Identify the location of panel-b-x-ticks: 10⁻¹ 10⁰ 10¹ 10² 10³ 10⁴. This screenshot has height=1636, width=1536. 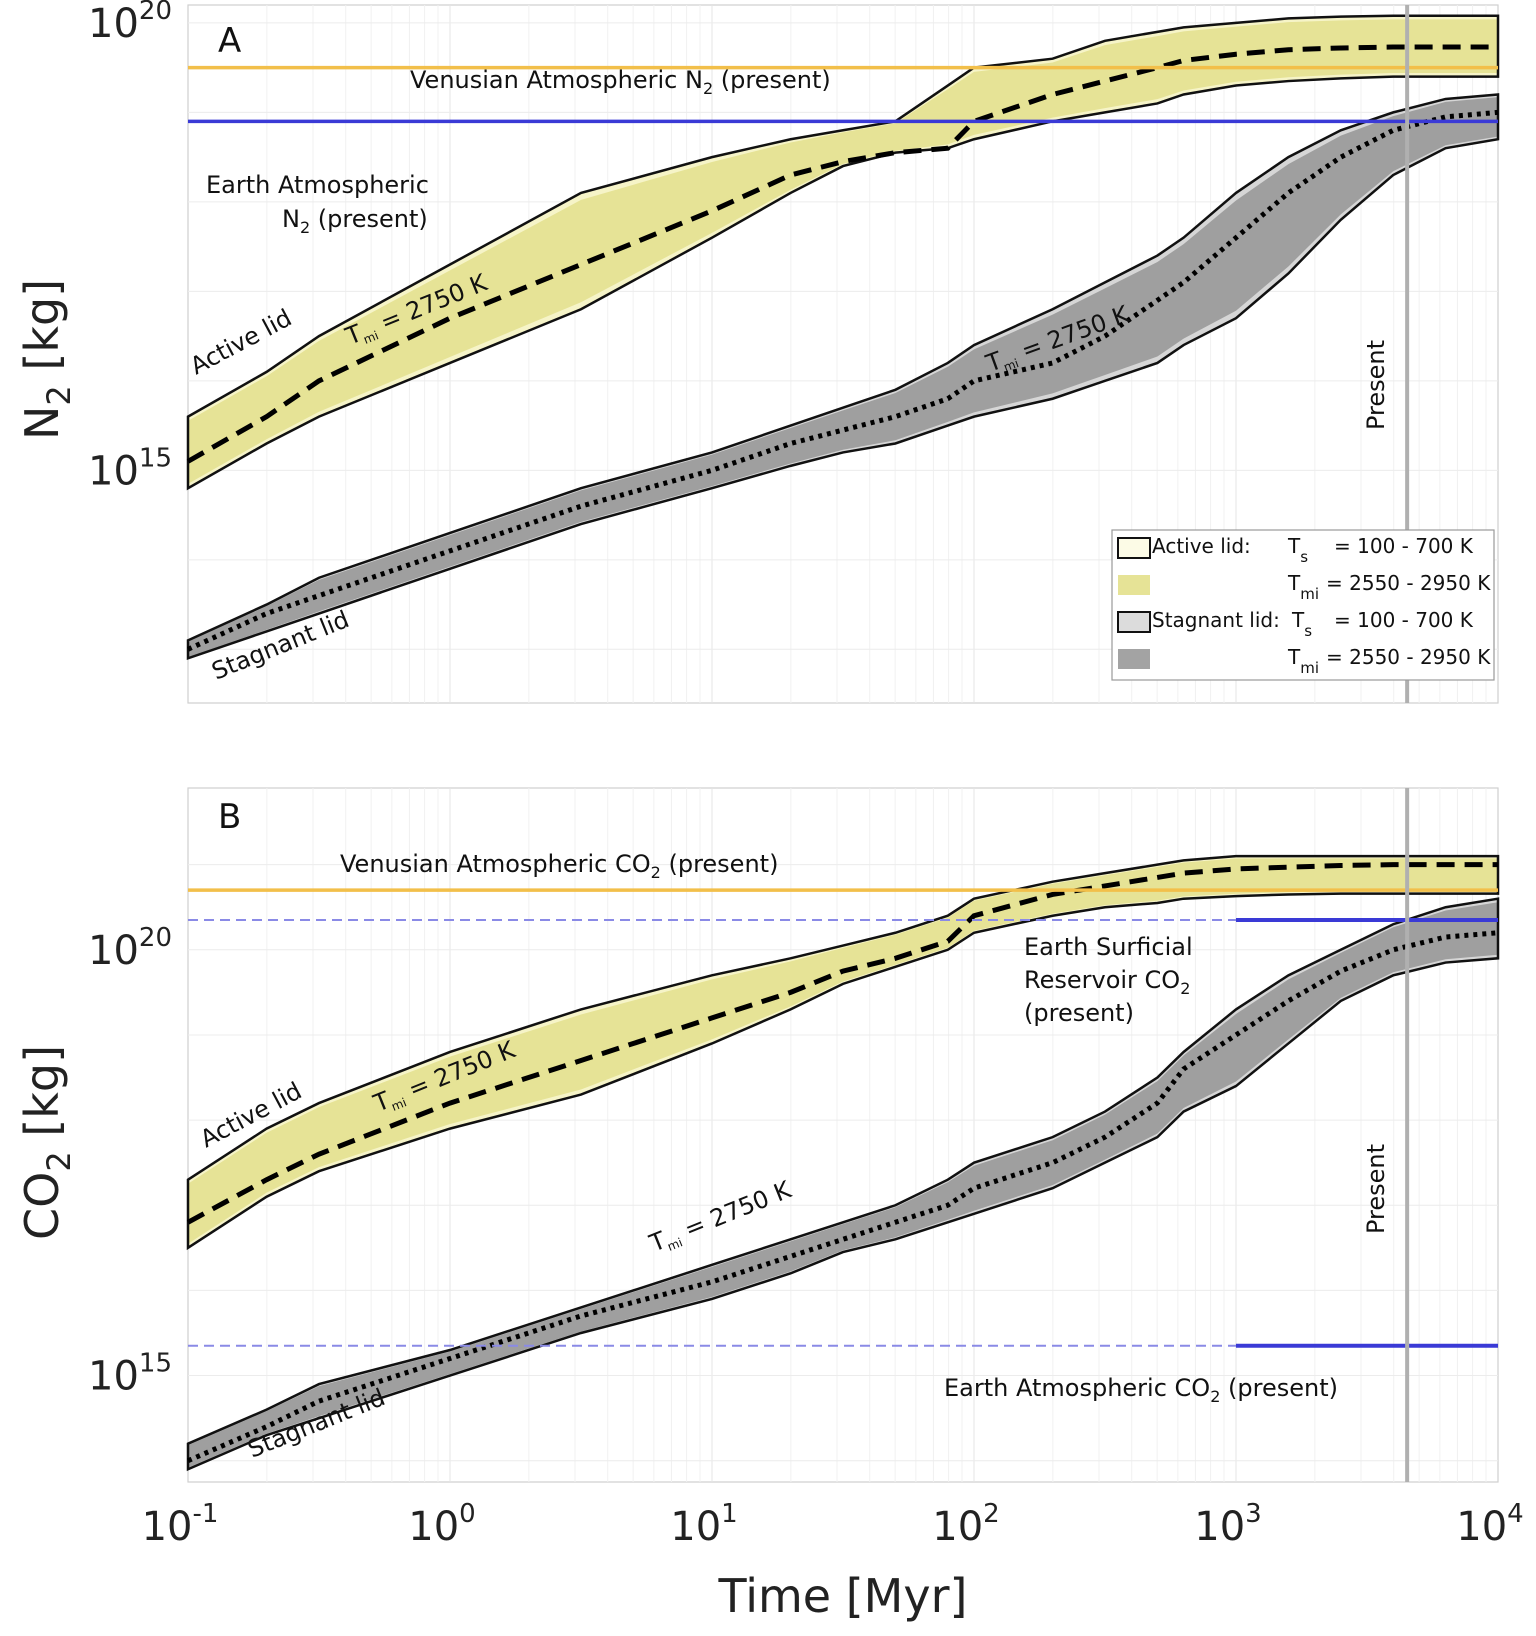
(833, 1524).